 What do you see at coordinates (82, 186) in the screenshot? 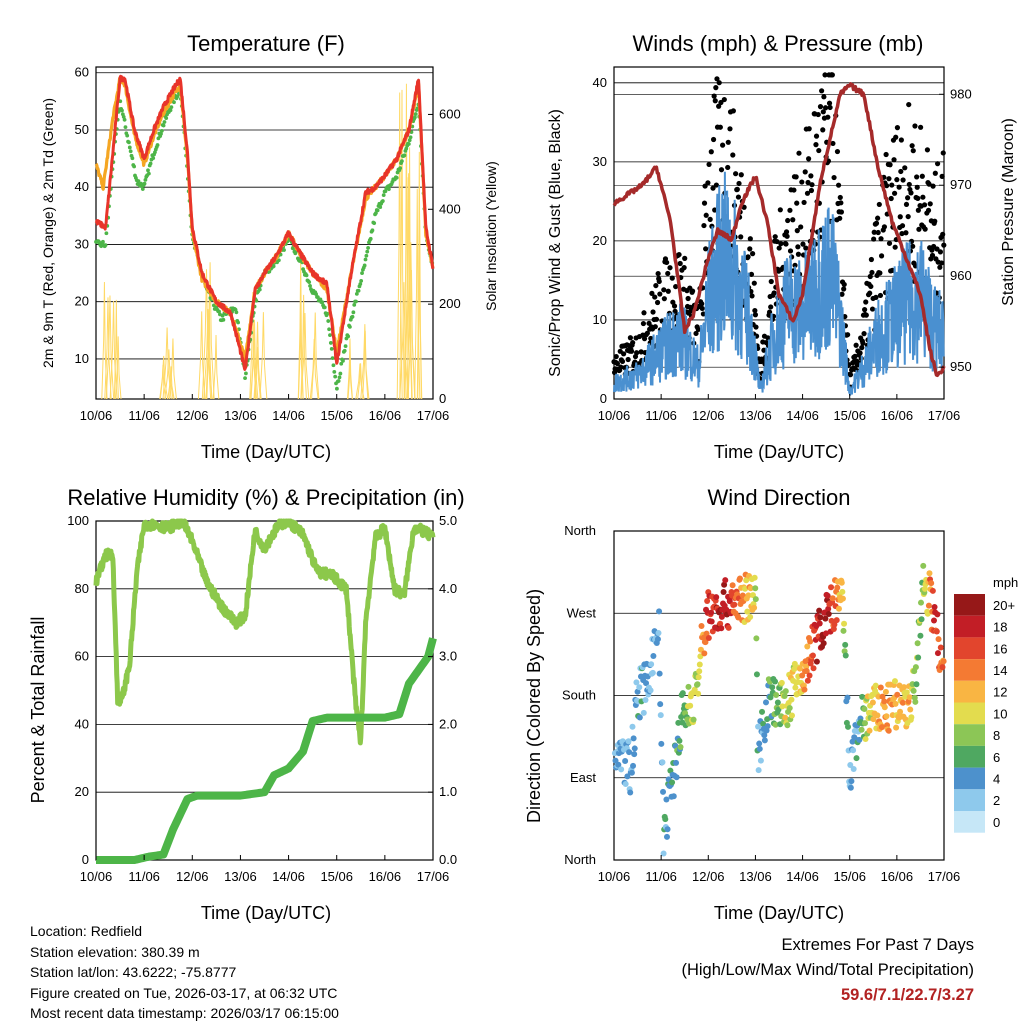
I see `y-tick-label: 40` at bounding box center [82, 186].